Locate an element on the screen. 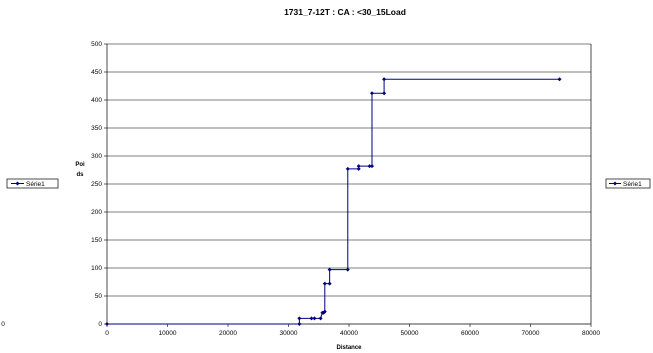 The width and height of the screenshot is (653, 353). y-tick-label-8: 400 is located at coordinates (96, 100).